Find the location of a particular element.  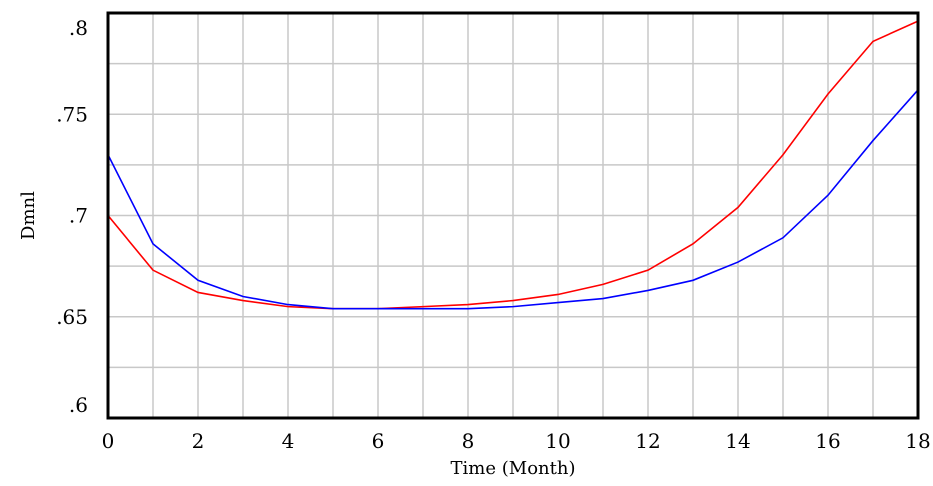

y-tick-label: .7 is located at coordinates (78, 216).